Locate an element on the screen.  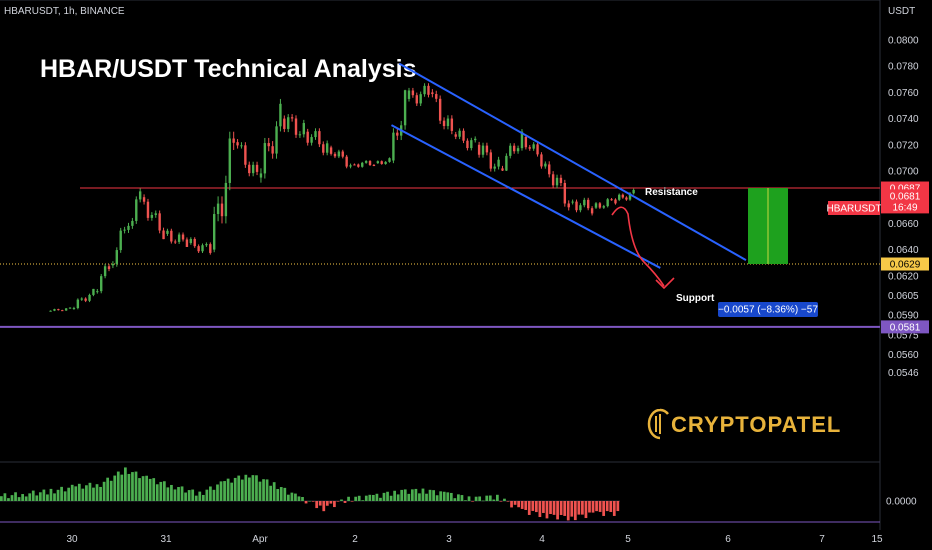
price-tick-7: 0.0660 is located at coordinates (903, 224).